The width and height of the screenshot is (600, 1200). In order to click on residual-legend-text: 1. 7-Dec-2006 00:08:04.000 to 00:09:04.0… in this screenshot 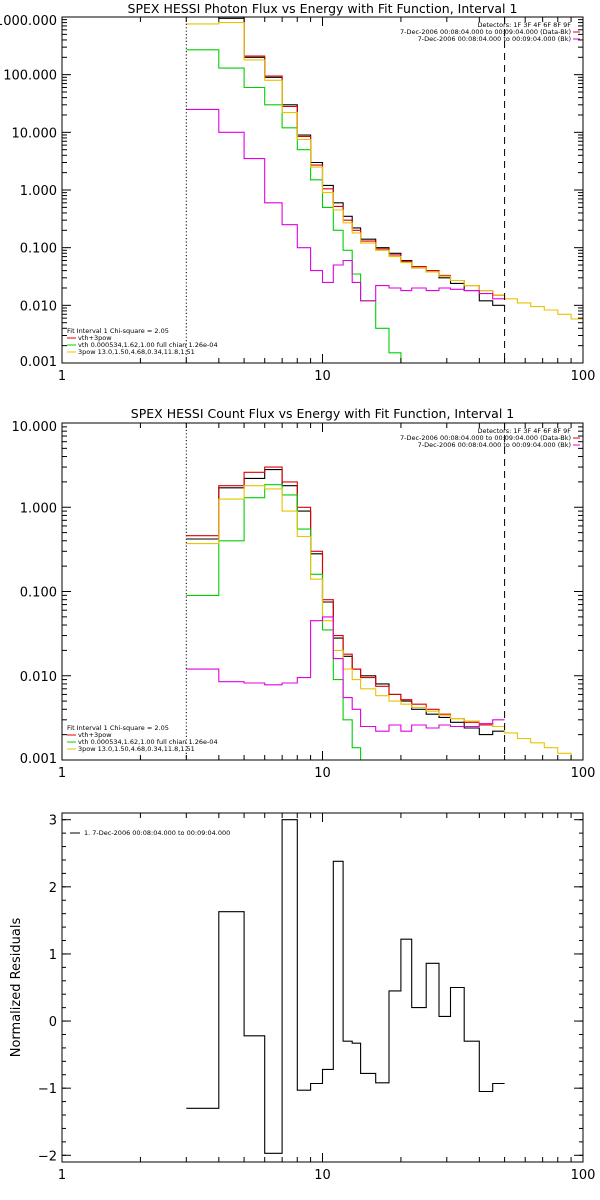, I will do `click(157, 833)`.